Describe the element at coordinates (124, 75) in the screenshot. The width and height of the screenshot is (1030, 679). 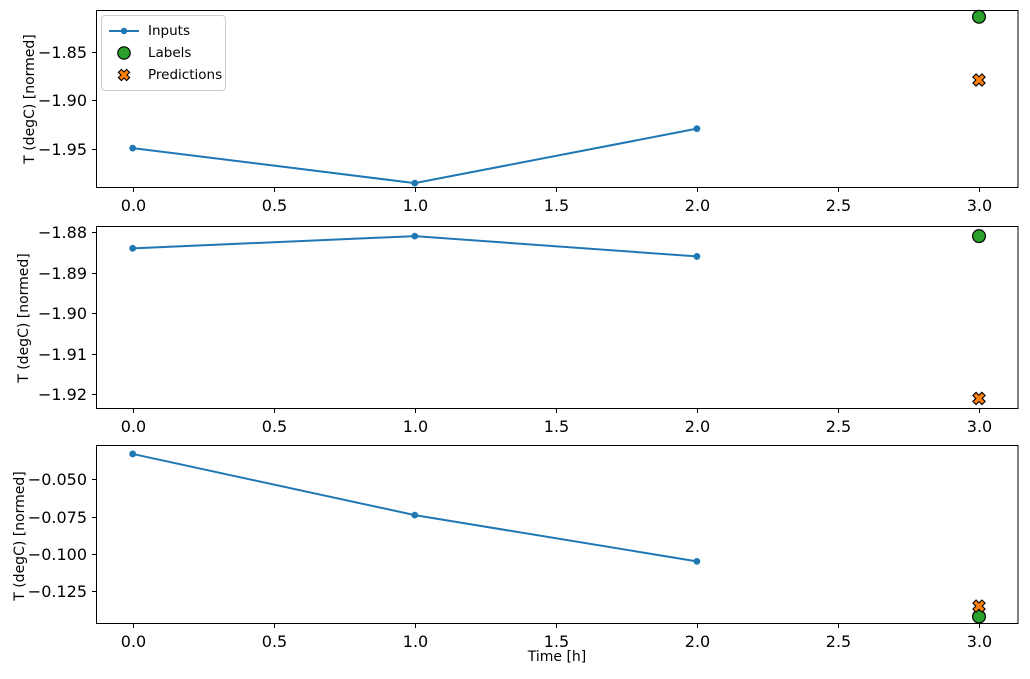
I see `x-marker-icon` at that location.